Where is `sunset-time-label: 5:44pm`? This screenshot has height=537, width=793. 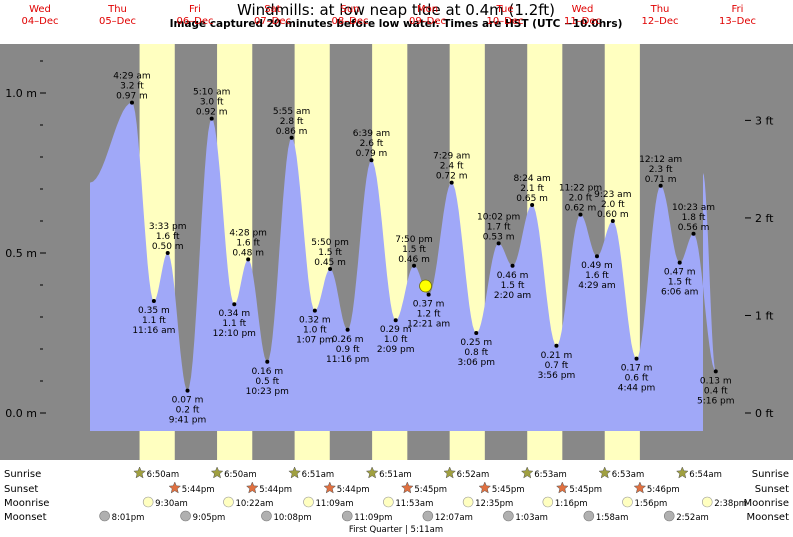 sunset-time-label: 5:44pm is located at coordinates (275, 490).